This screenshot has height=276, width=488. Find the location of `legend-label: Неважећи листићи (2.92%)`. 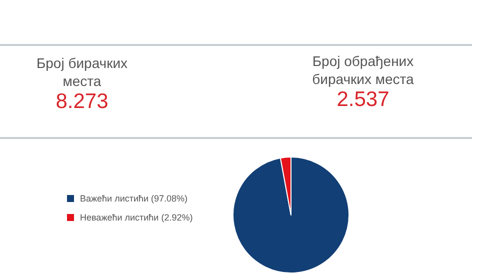

legend-label: Неважећи листићи (2.92%) is located at coordinates (136, 217).